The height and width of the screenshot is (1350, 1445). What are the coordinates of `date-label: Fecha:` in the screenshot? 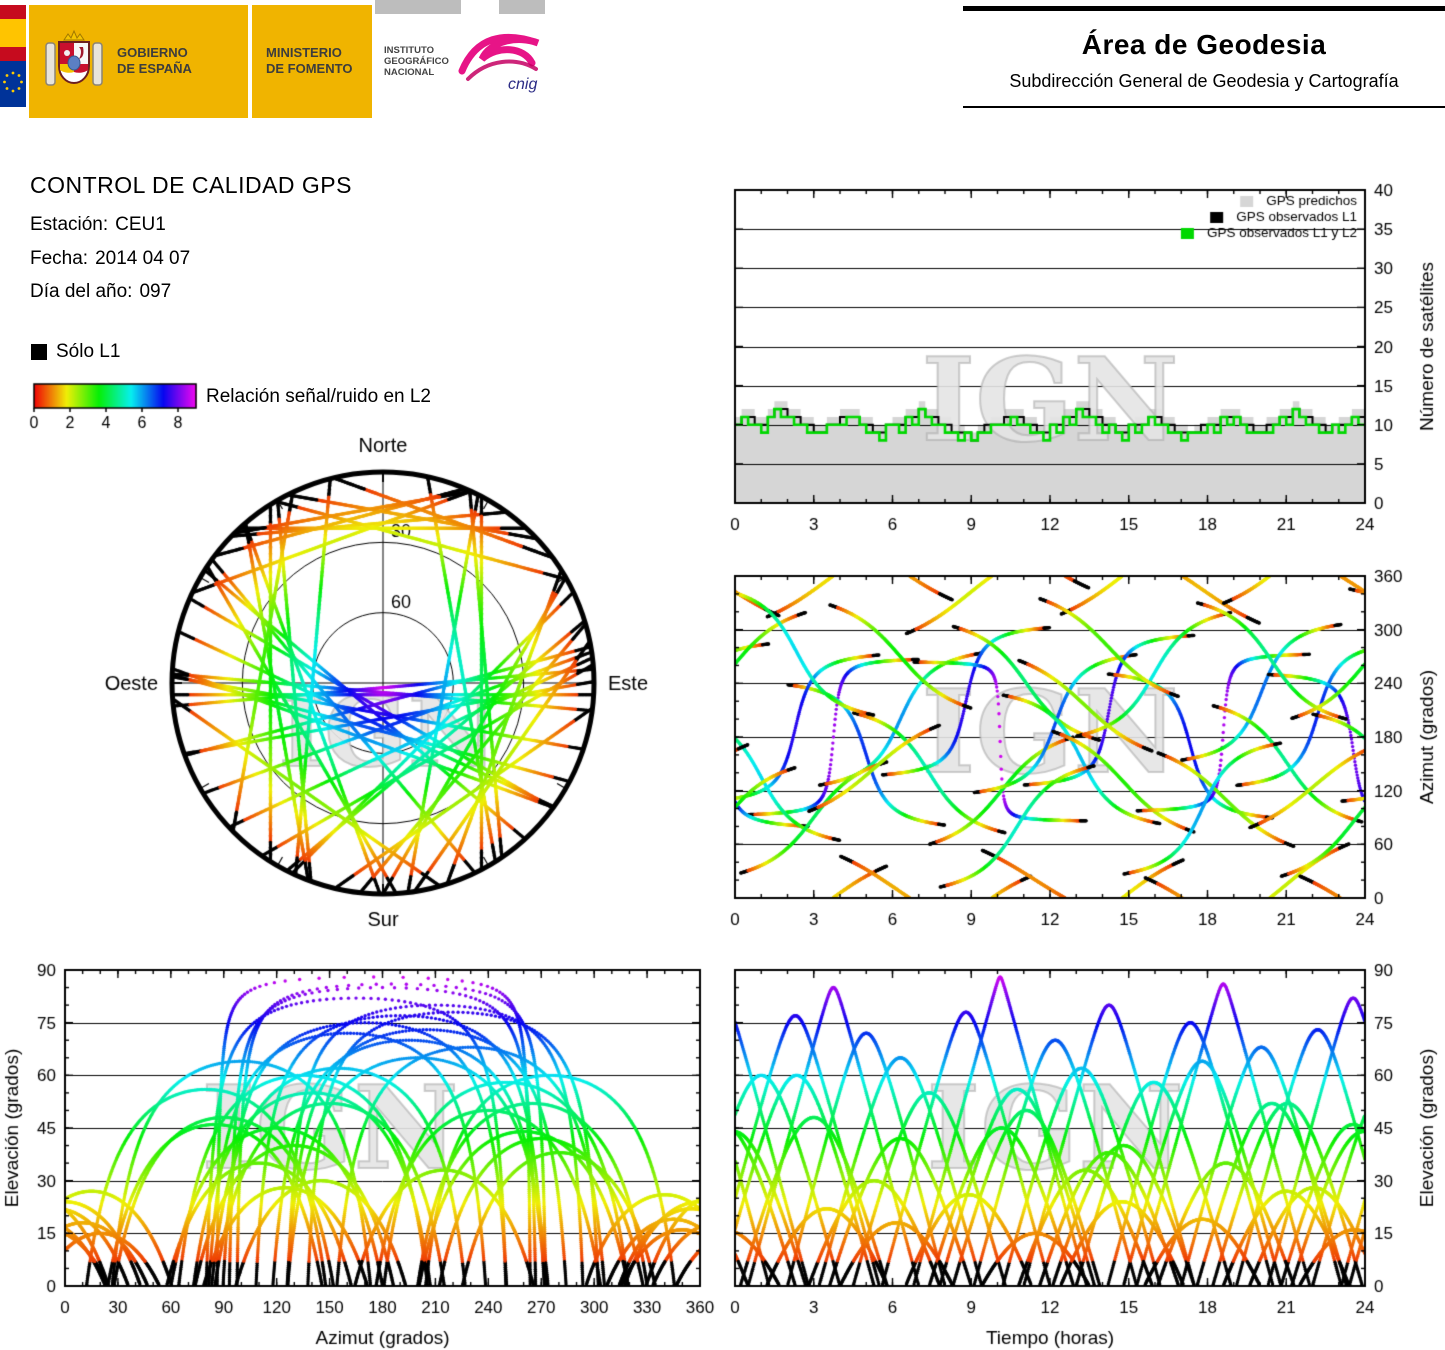 It's located at (59, 258).